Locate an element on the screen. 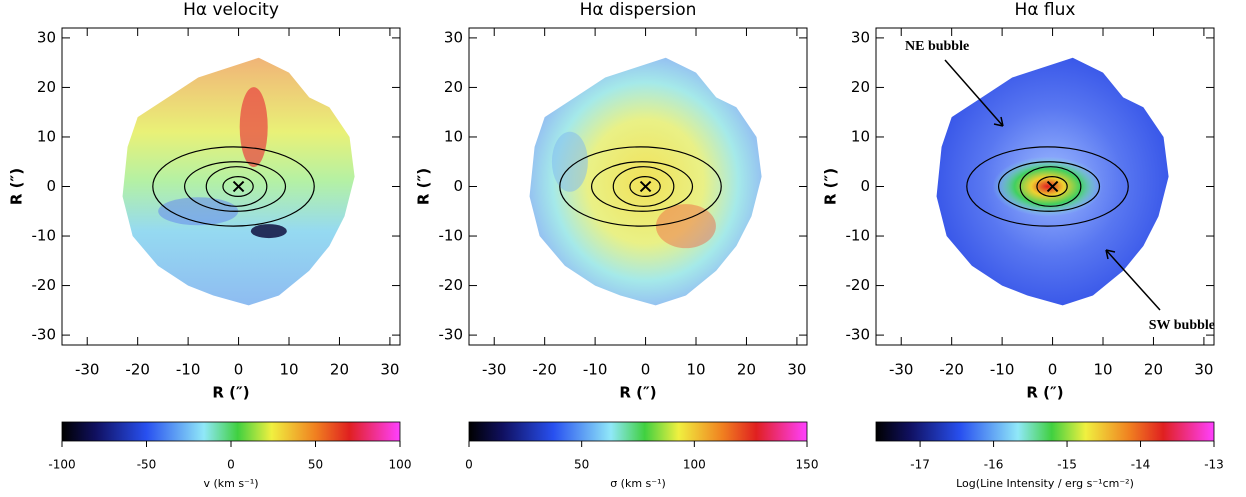  blue-patch is located at coordinates (198, 211).